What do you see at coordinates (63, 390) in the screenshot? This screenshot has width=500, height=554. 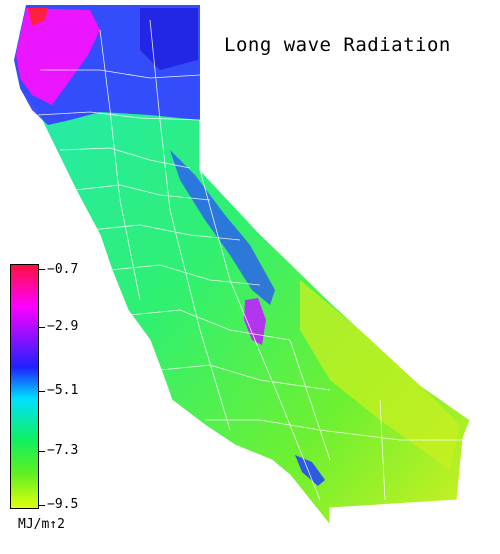 I see `legend-label-3: −5.1` at bounding box center [63, 390].